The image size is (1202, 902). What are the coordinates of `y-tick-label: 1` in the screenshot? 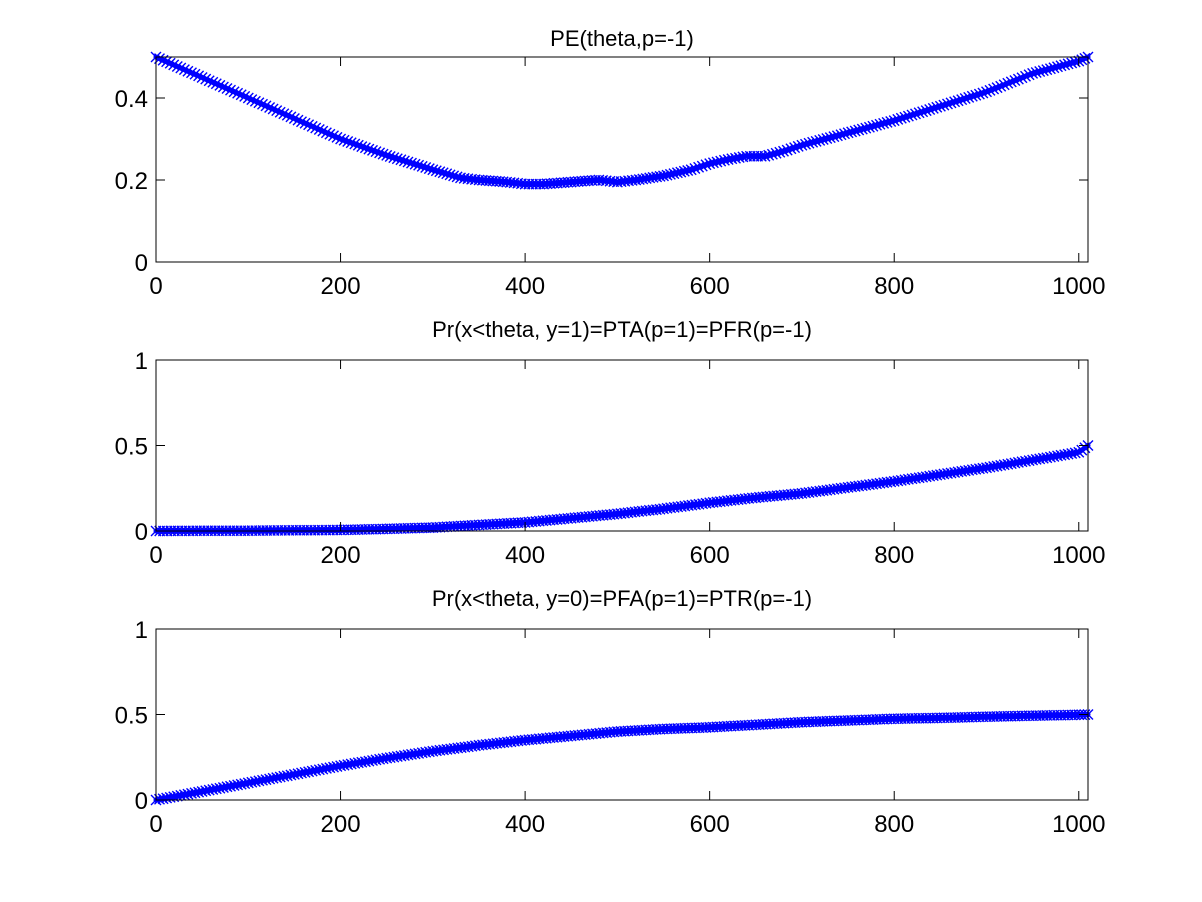 It's located at (141, 361).